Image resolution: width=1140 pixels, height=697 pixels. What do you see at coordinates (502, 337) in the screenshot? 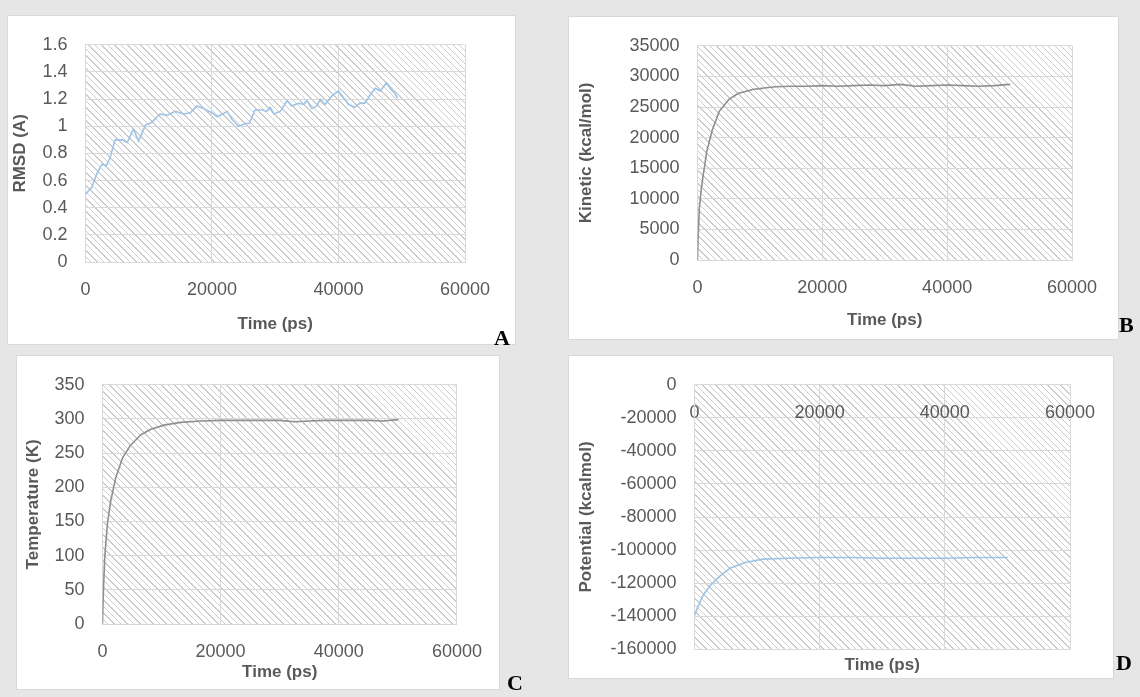
I see `text: A` at bounding box center [502, 337].